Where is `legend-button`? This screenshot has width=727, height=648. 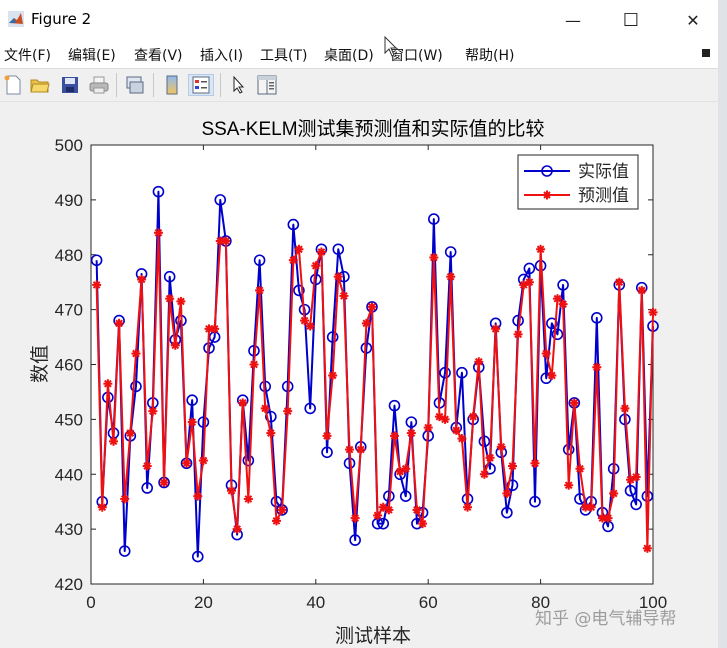 legend-button is located at coordinates (201, 85).